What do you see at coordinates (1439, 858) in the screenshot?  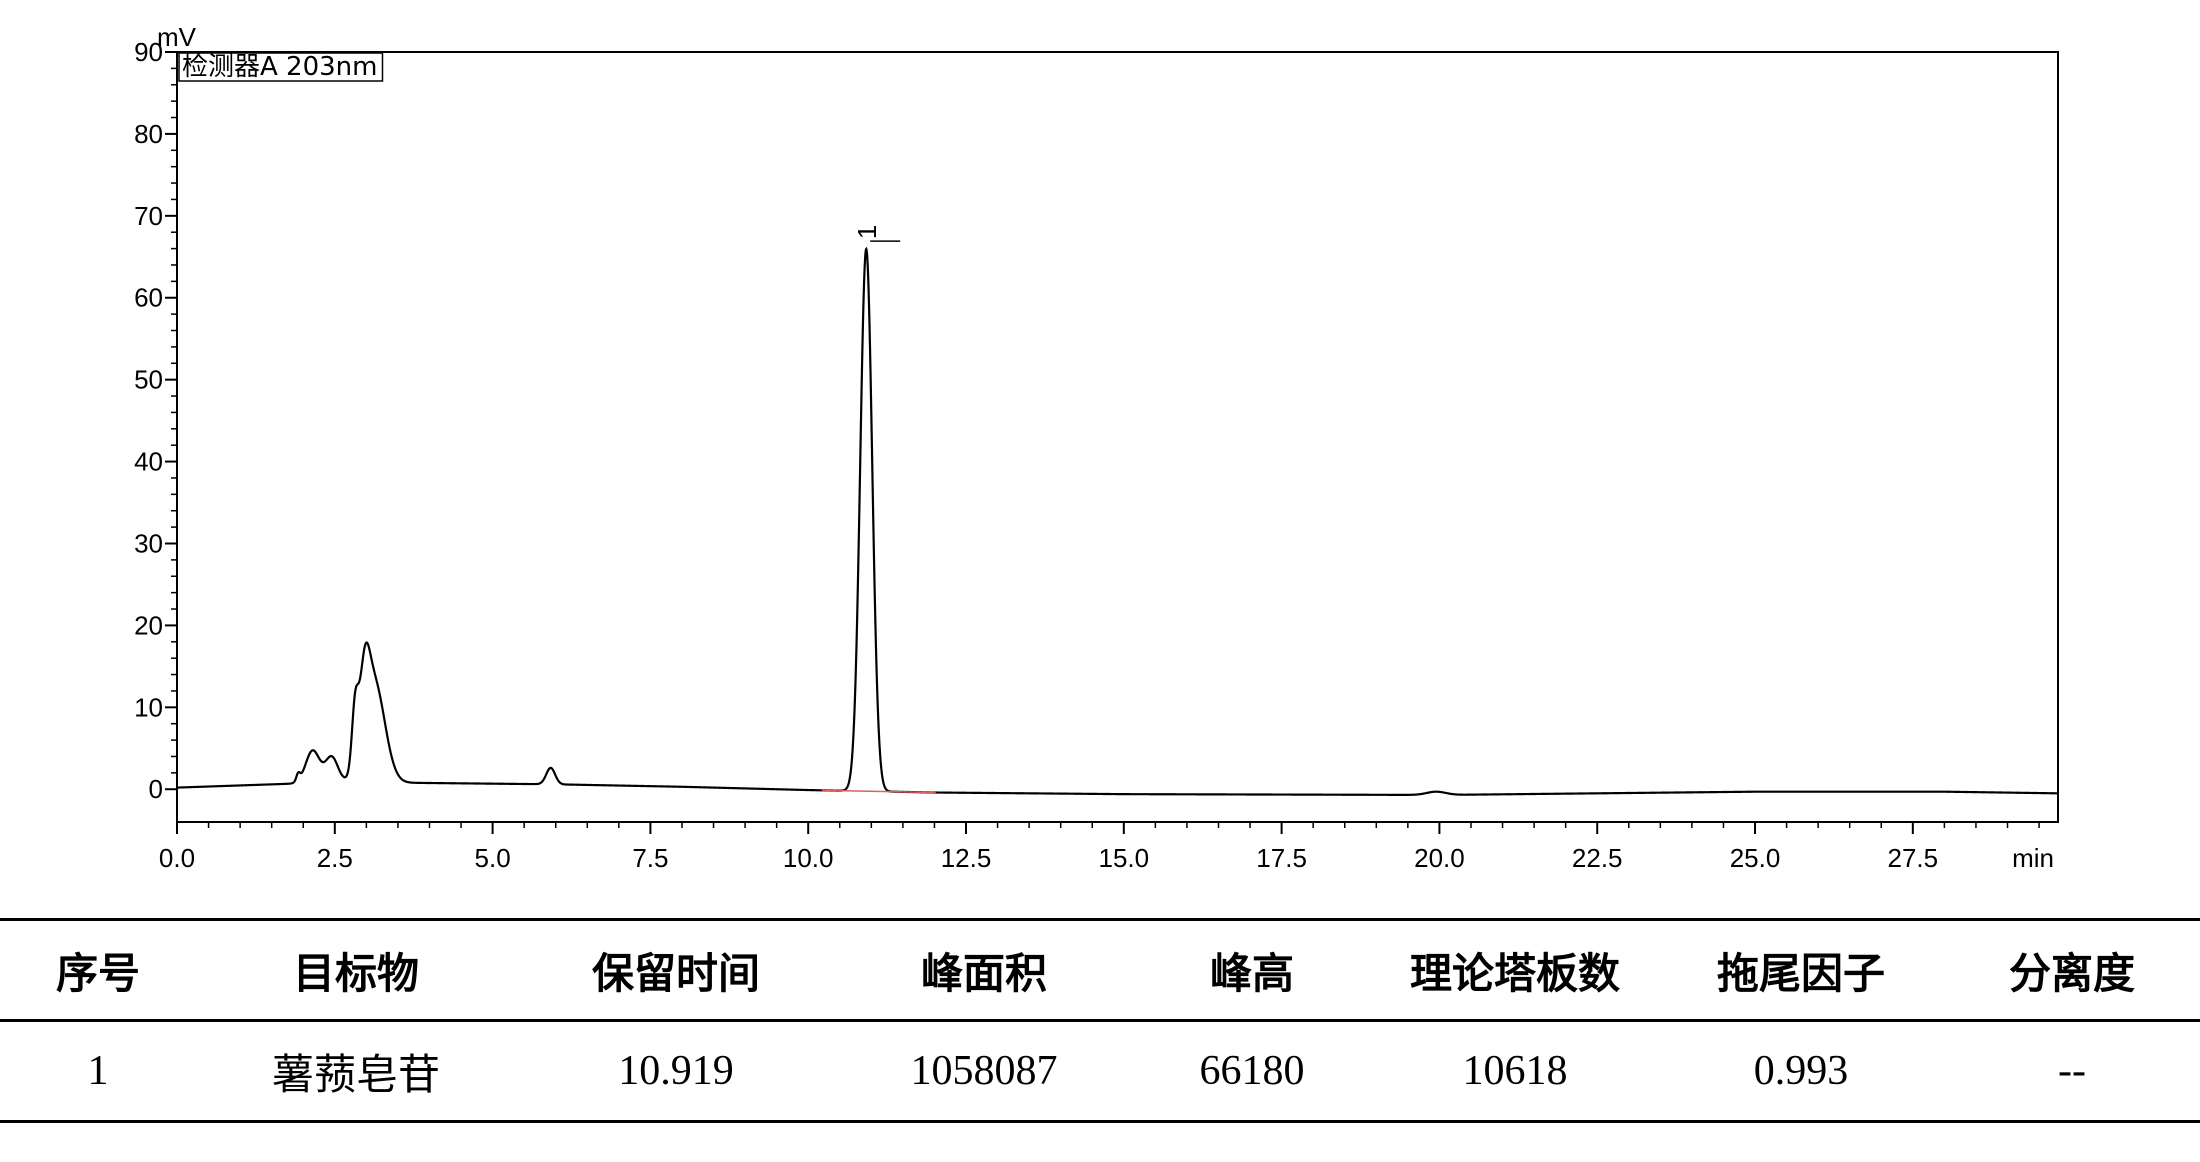 I see `x-tick-label: 20.0` at bounding box center [1439, 858].